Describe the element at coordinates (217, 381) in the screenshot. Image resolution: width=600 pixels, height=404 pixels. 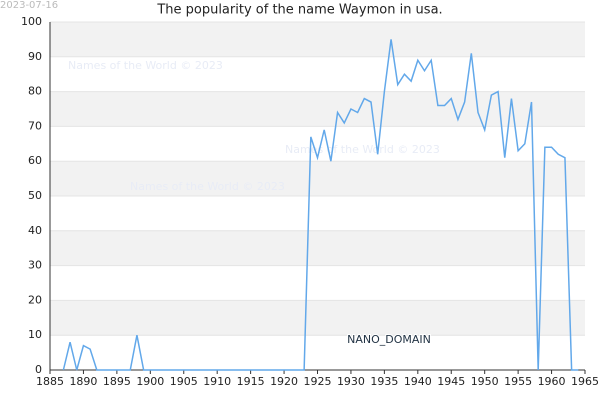
I see `x-tick-label: 1910` at that location.